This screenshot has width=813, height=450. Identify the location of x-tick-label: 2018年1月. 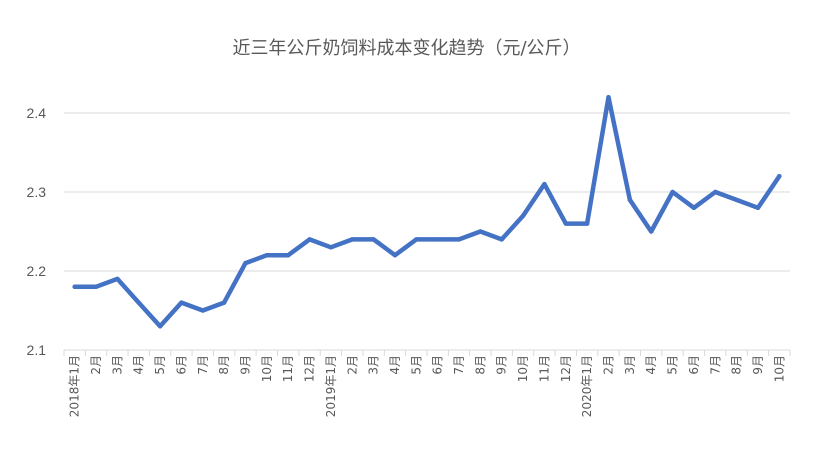
(75, 386).